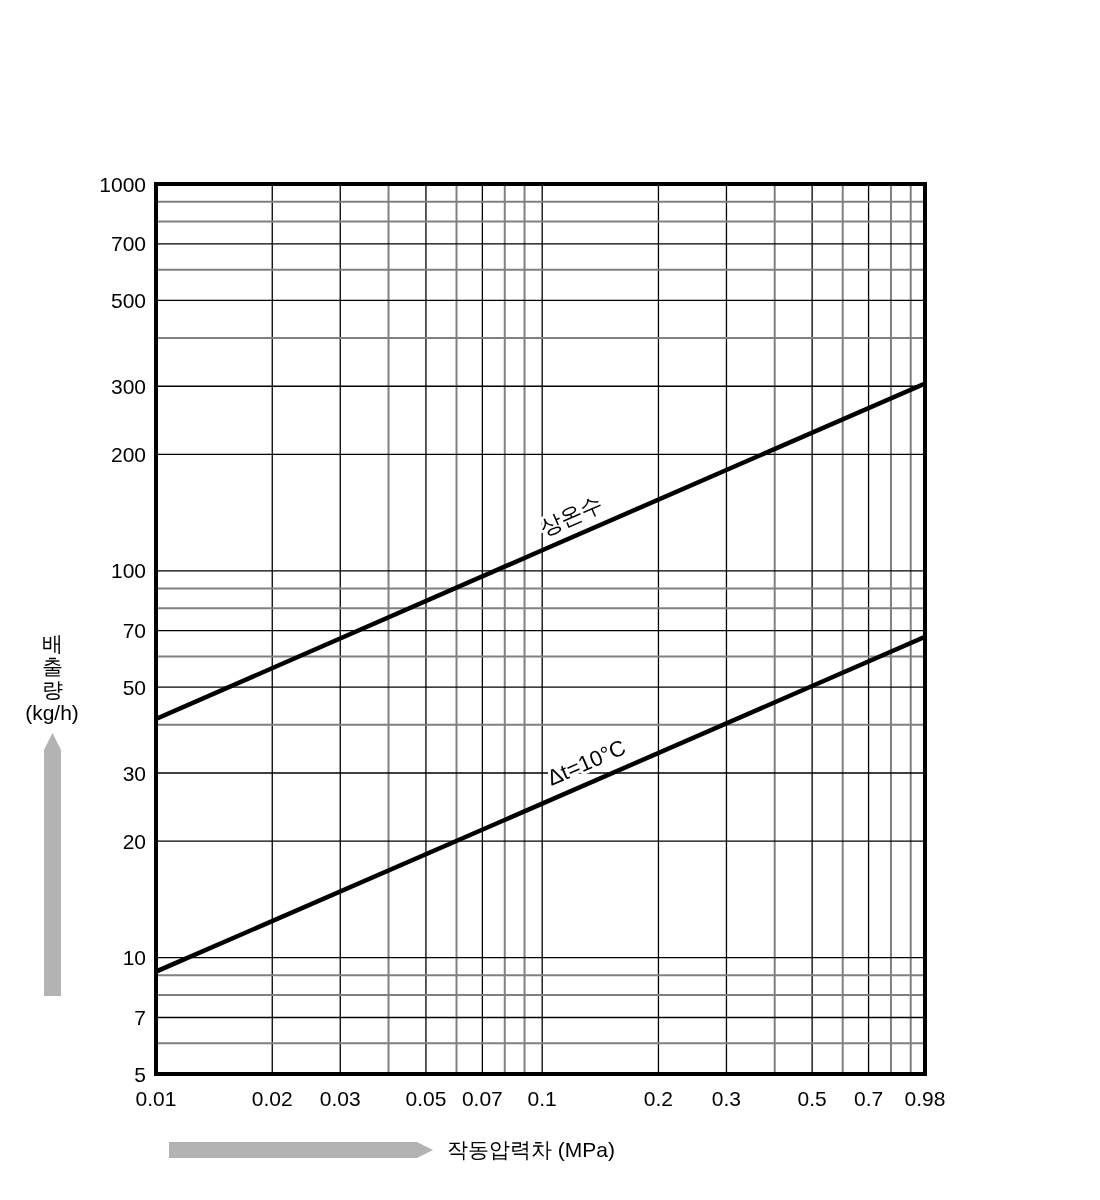 Image resolution: width=1100 pixels, height=1200 pixels. What do you see at coordinates (156, 1098) in the screenshot?
I see `x-tick-label: 0.01` at bounding box center [156, 1098].